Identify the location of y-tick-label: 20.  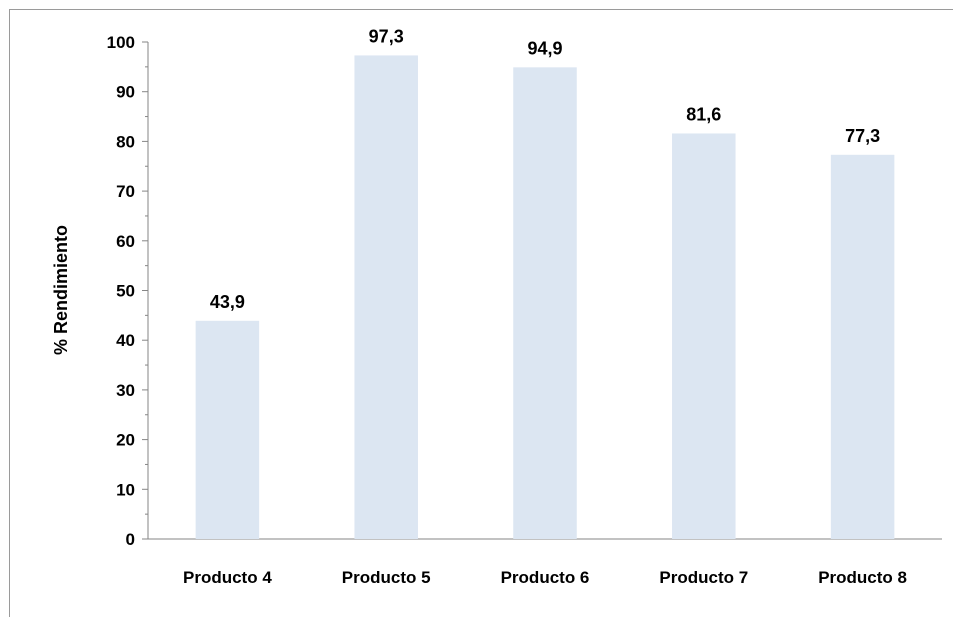
(125, 440).